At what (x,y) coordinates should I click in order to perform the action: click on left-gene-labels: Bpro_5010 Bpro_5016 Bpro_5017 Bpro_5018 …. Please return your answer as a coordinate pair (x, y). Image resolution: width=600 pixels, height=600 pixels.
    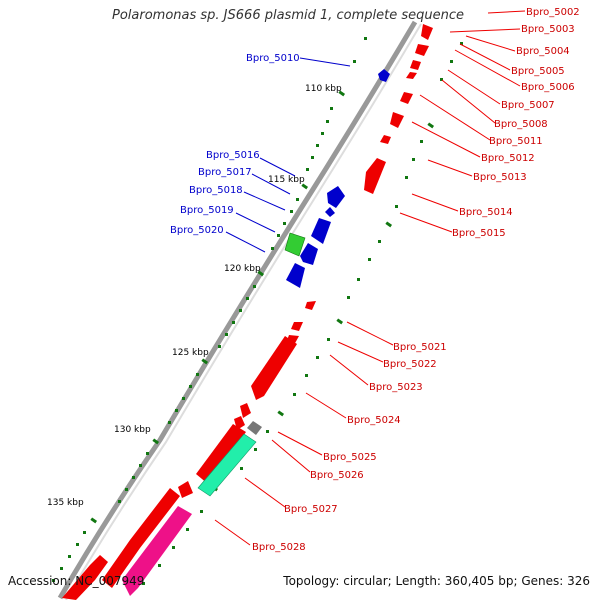
    Looking at the image, I should click on (260, 153).